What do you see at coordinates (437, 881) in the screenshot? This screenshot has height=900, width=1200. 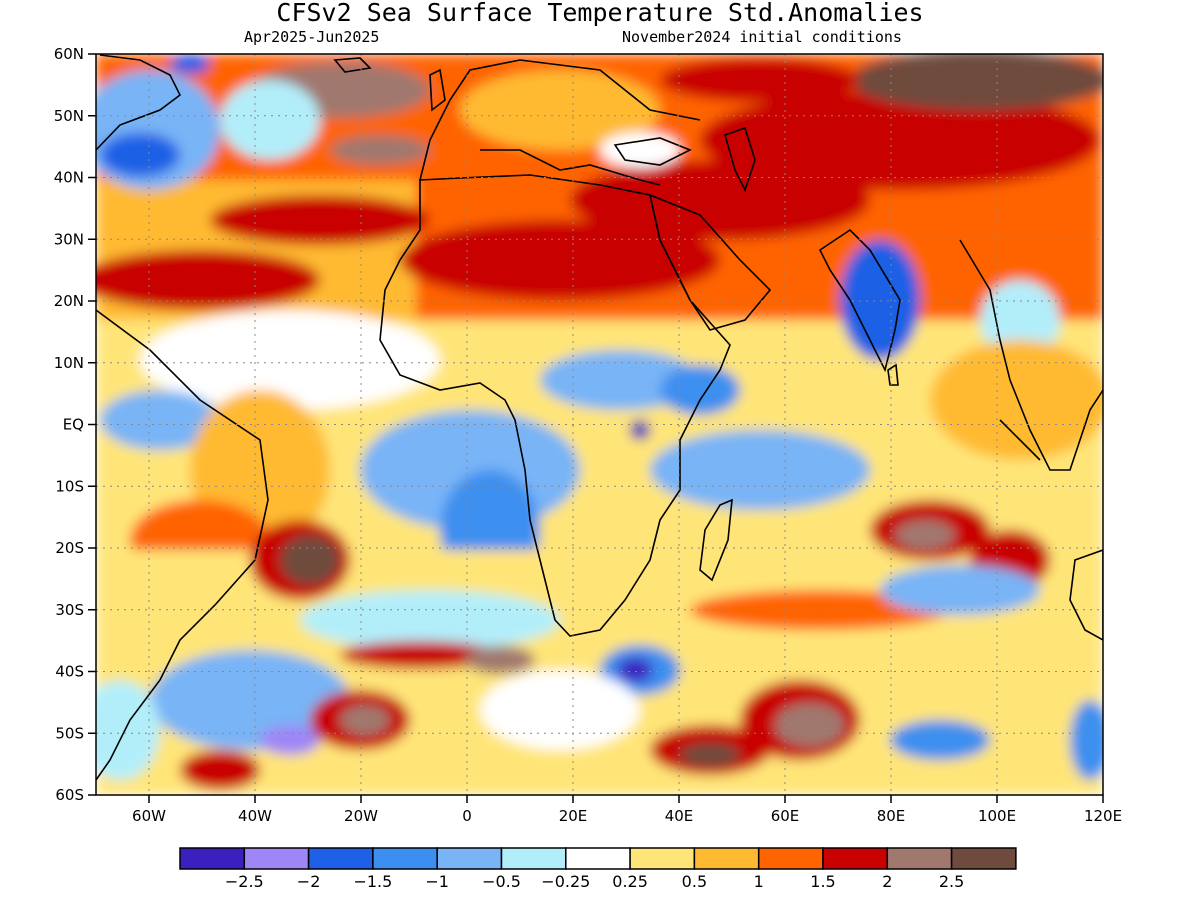 I see `colorbar-label: −1` at bounding box center [437, 881].